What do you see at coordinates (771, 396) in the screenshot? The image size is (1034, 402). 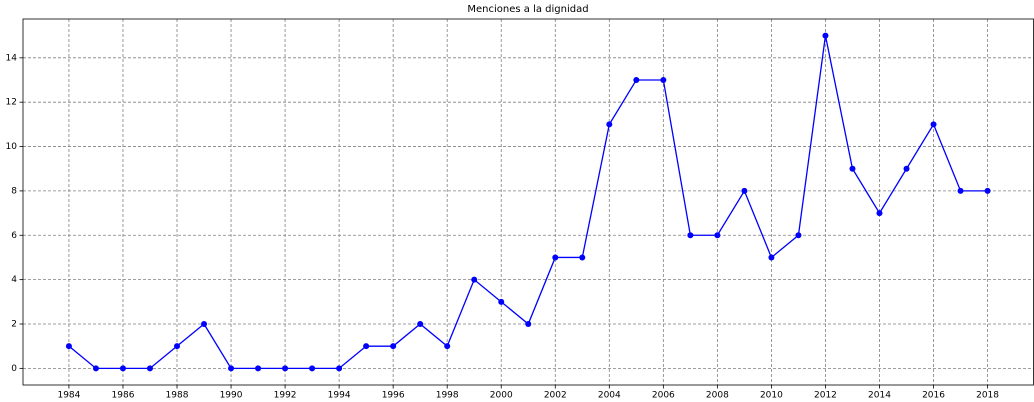 I see `x-tick-label: 2010` at bounding box center [771, 396].